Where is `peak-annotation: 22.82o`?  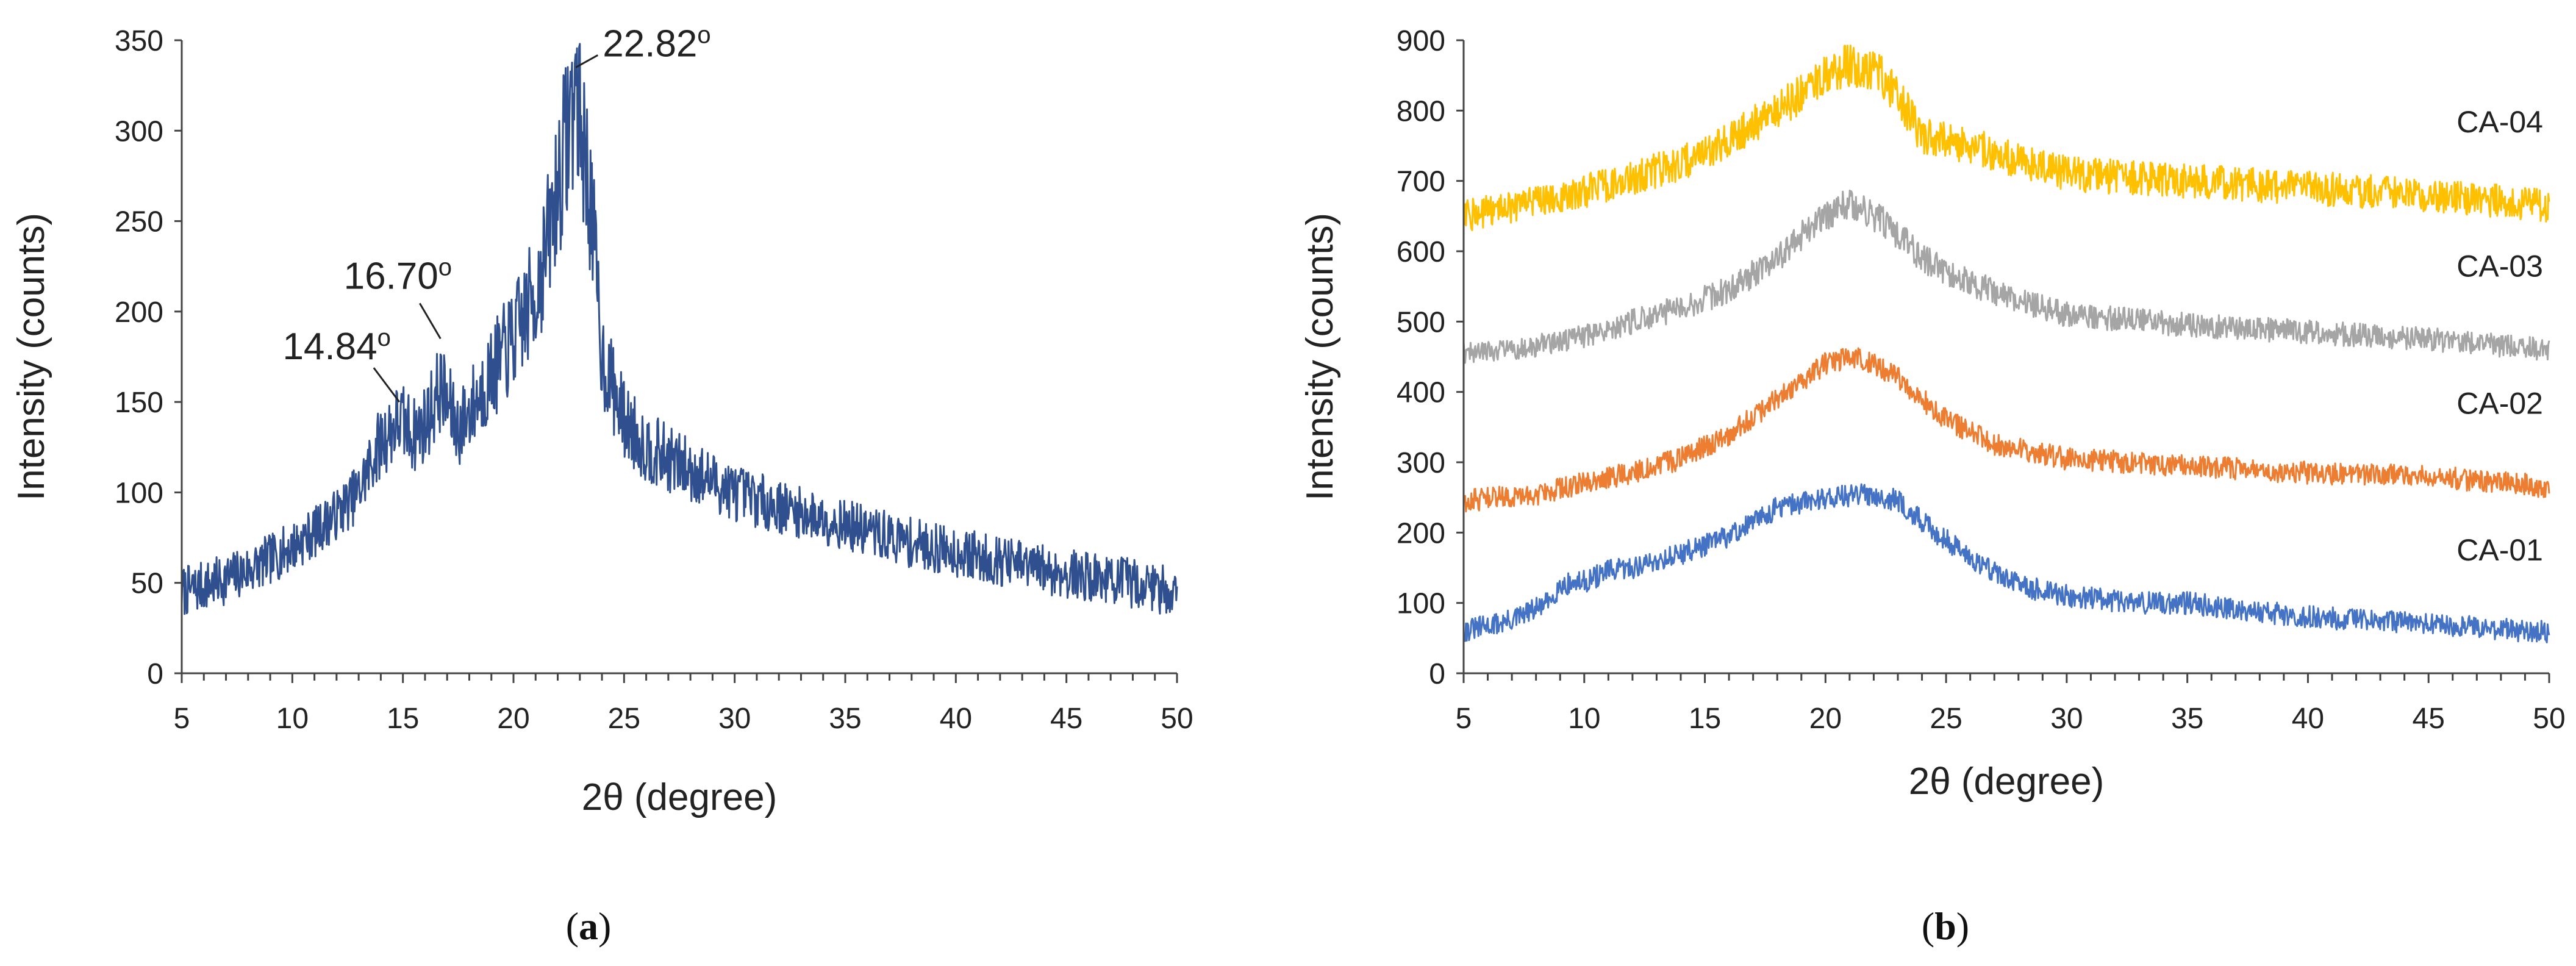 peak-annotation: 22.82o is located at coordinates (656, 43).